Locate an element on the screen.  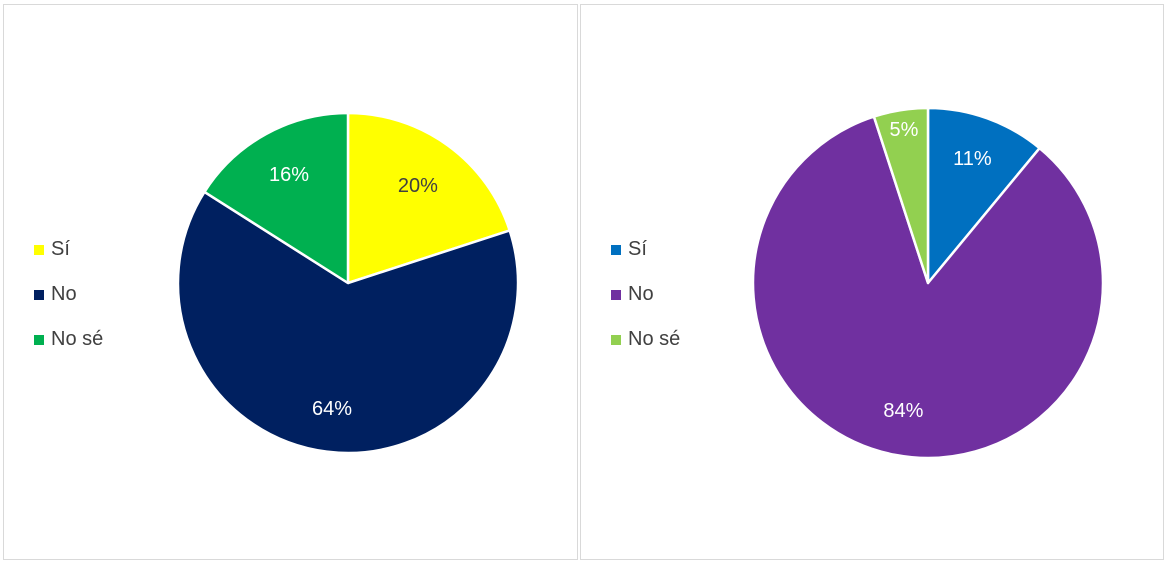
legend-left: Sí No No sé is located at coordinates (68, 294).